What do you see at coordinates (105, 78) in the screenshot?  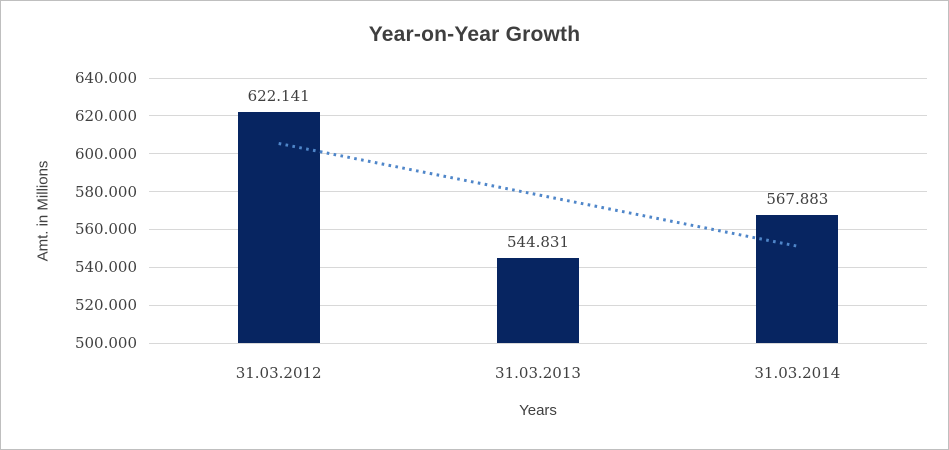 I see `y-tick-label: 640.000` at bounding box center [105, 78].